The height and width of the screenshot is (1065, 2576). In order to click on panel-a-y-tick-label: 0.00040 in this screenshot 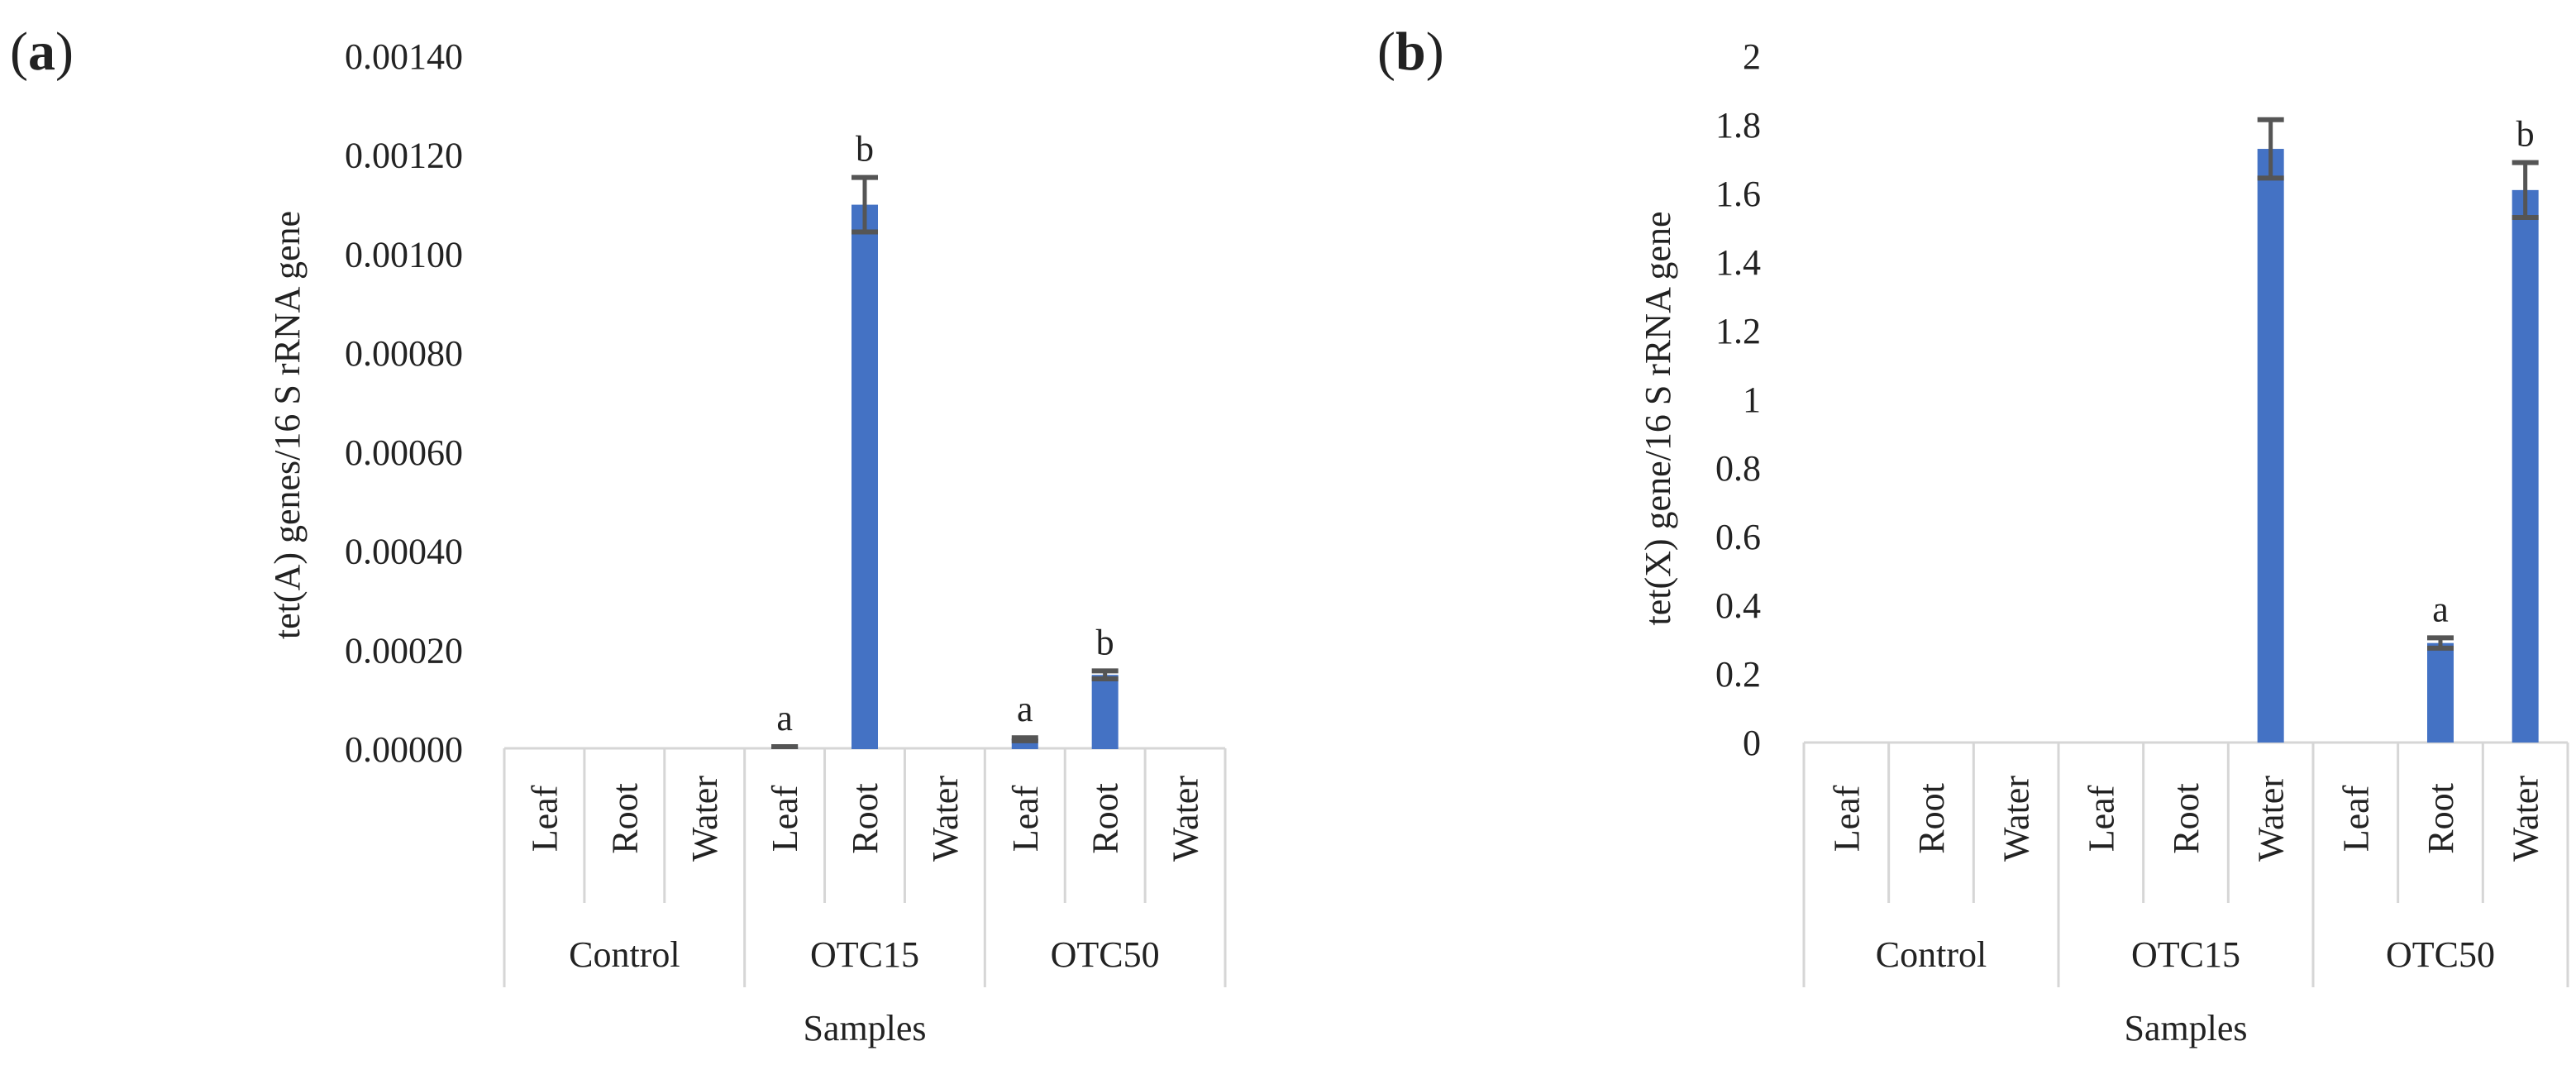, I will do `click(404, 552)`.